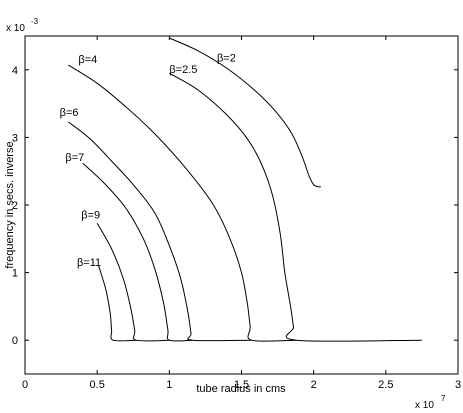 The width and height of the screenshot is (463, 413). Describe the element at coordinates (25, 385) in the screenshot. I see `x-tick-label: 0` at that location.